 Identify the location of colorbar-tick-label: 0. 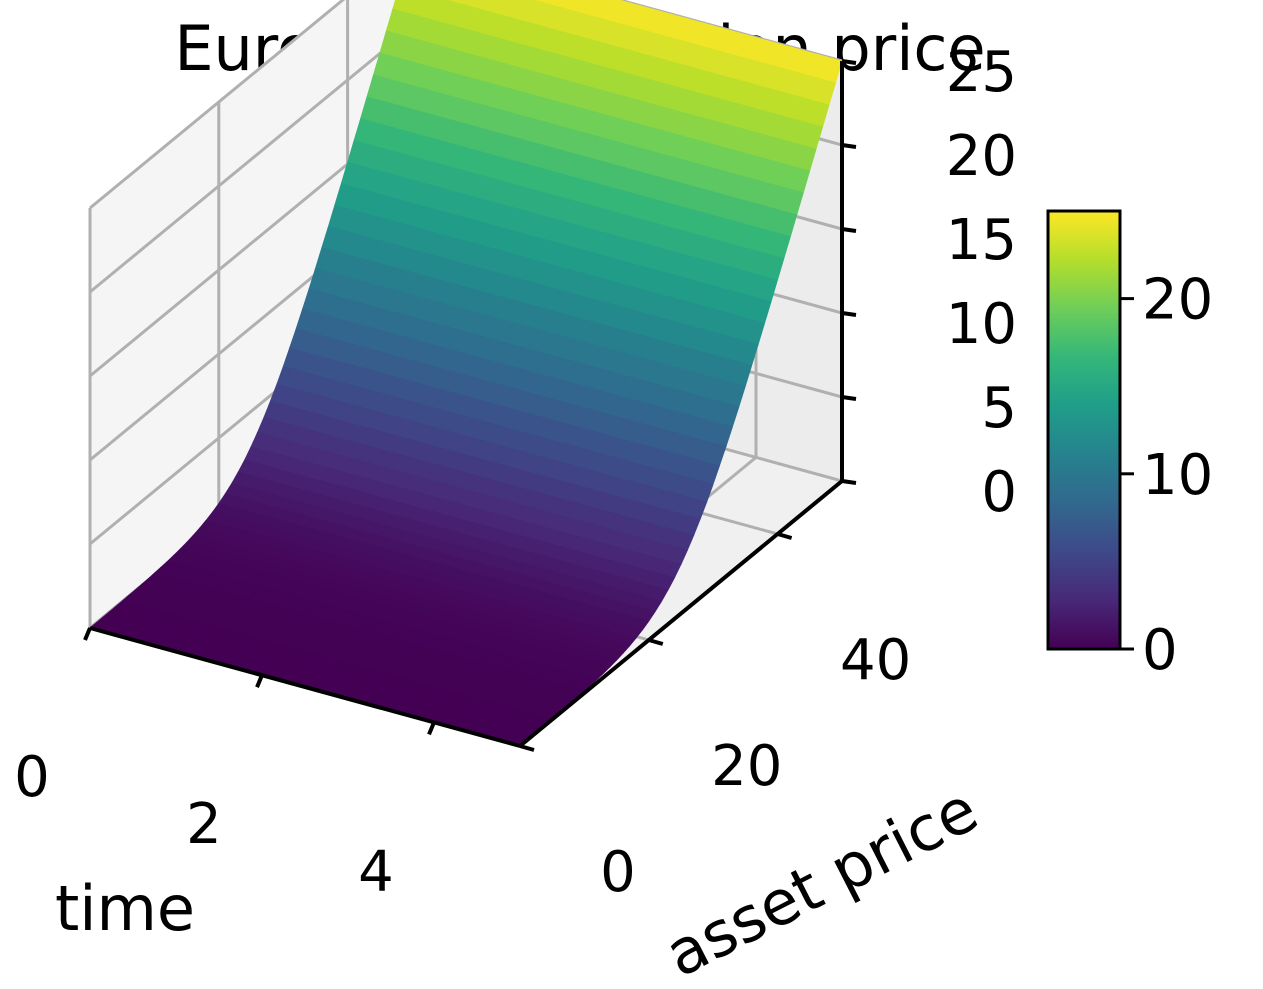
(1160, 650).